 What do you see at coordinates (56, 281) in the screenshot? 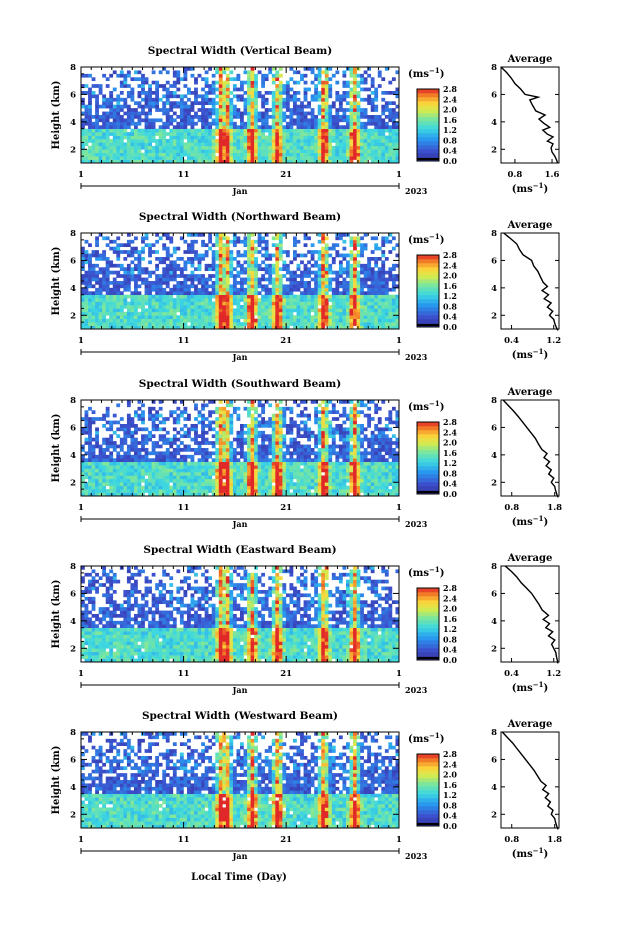
I see `y-axis-label: Height (km)` at bounding box center [56, 281].